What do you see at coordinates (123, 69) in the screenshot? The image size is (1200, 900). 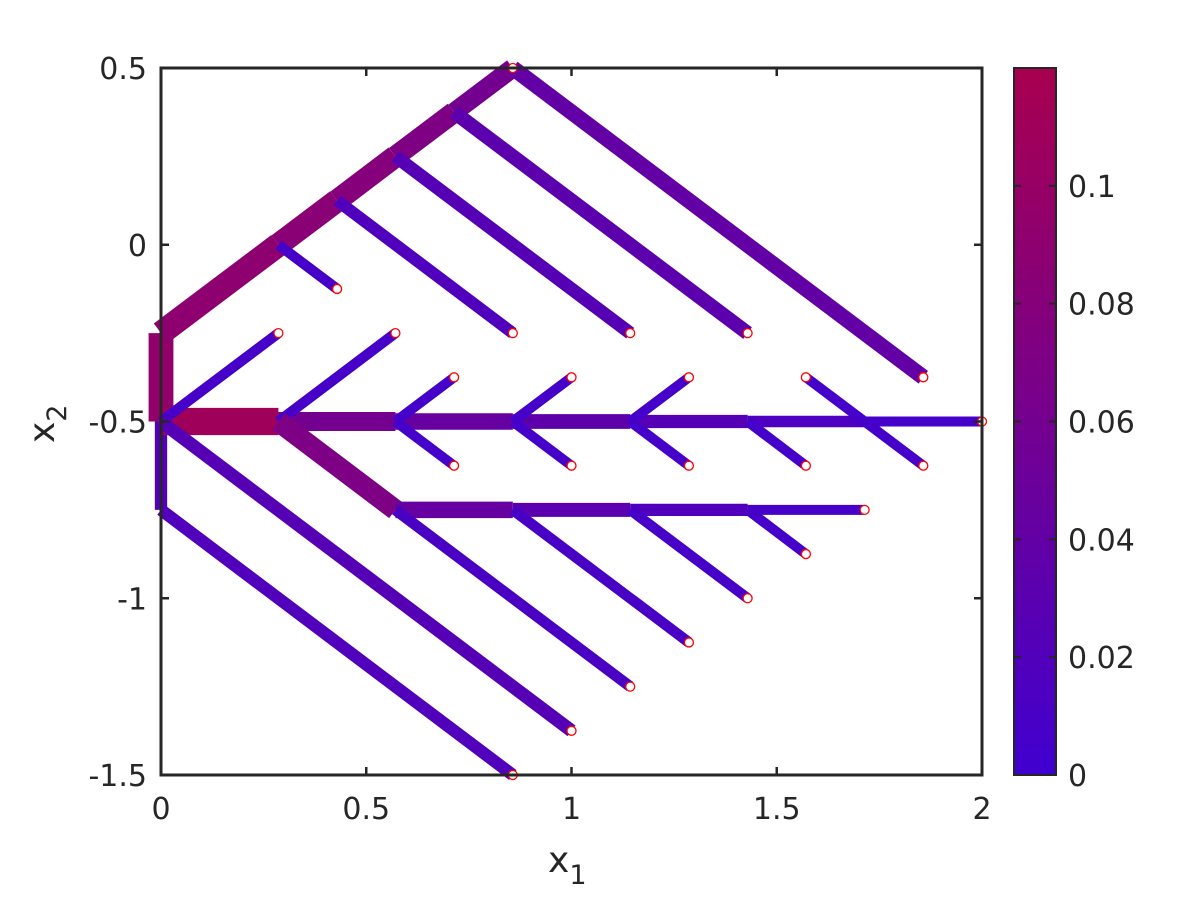 I see `y-tick-label: 0.5` at bounding box center [123, 69].